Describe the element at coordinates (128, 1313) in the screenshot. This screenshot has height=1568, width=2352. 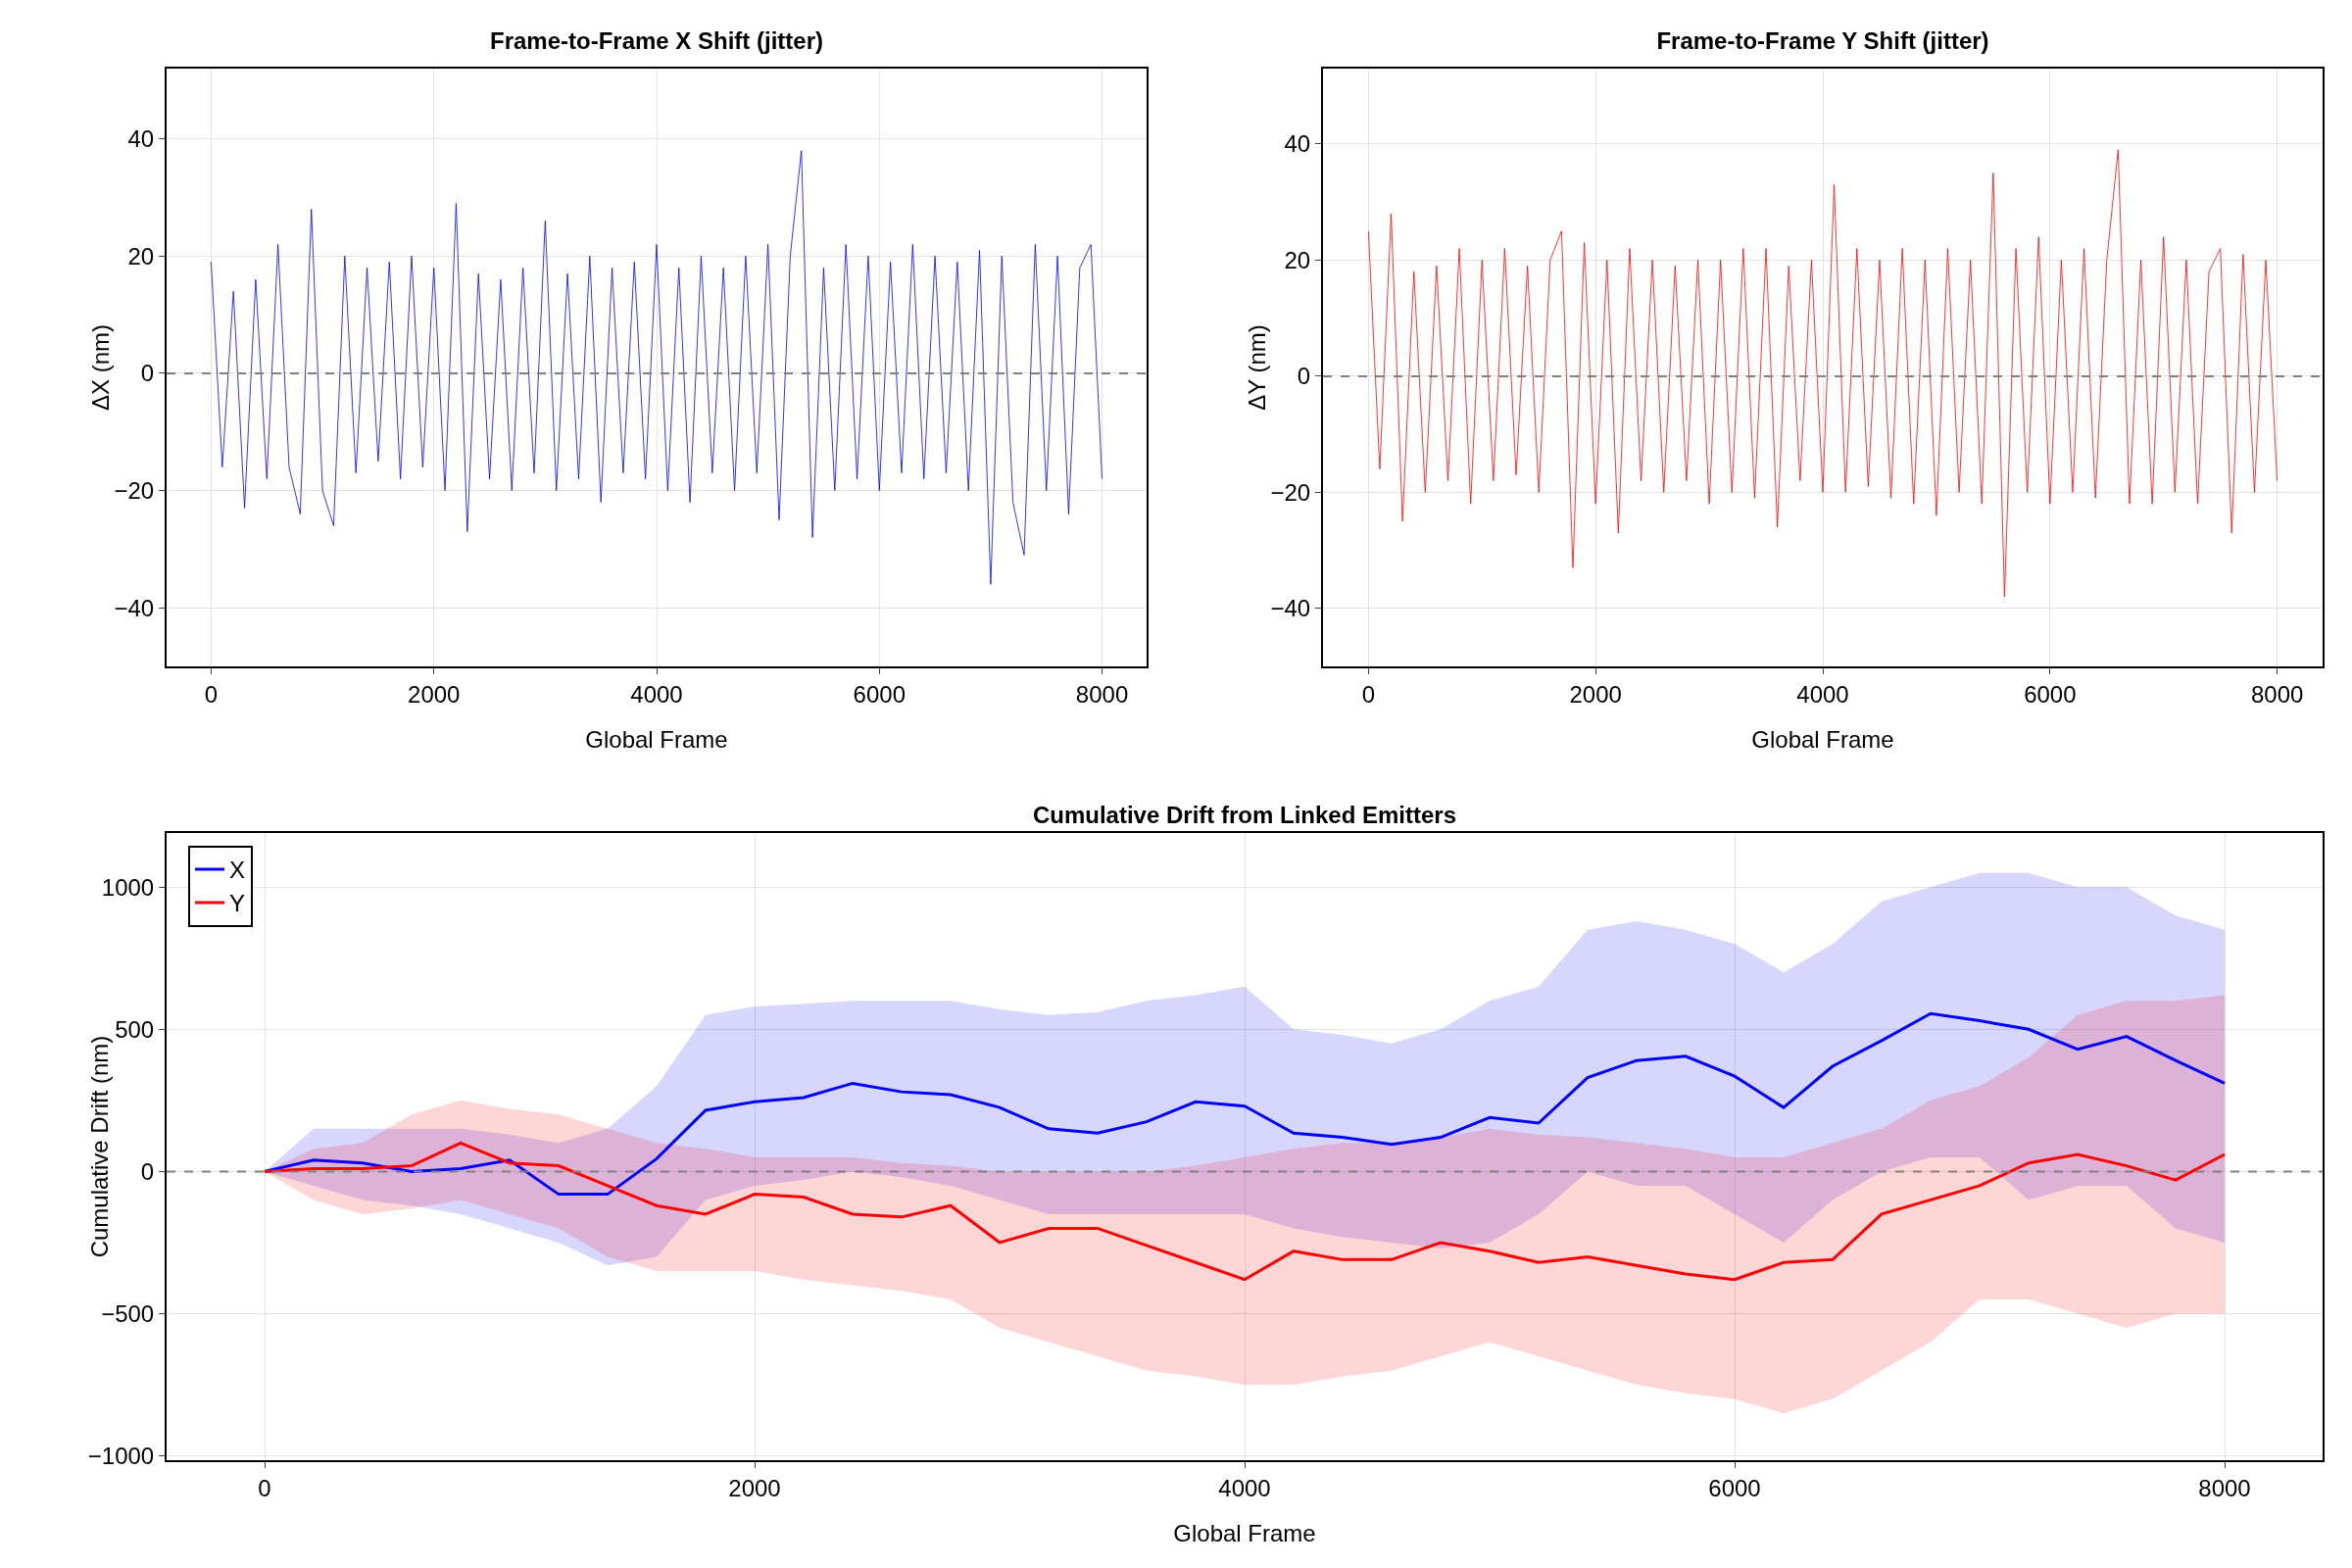
I see `y-tick-label: −500` at that location.